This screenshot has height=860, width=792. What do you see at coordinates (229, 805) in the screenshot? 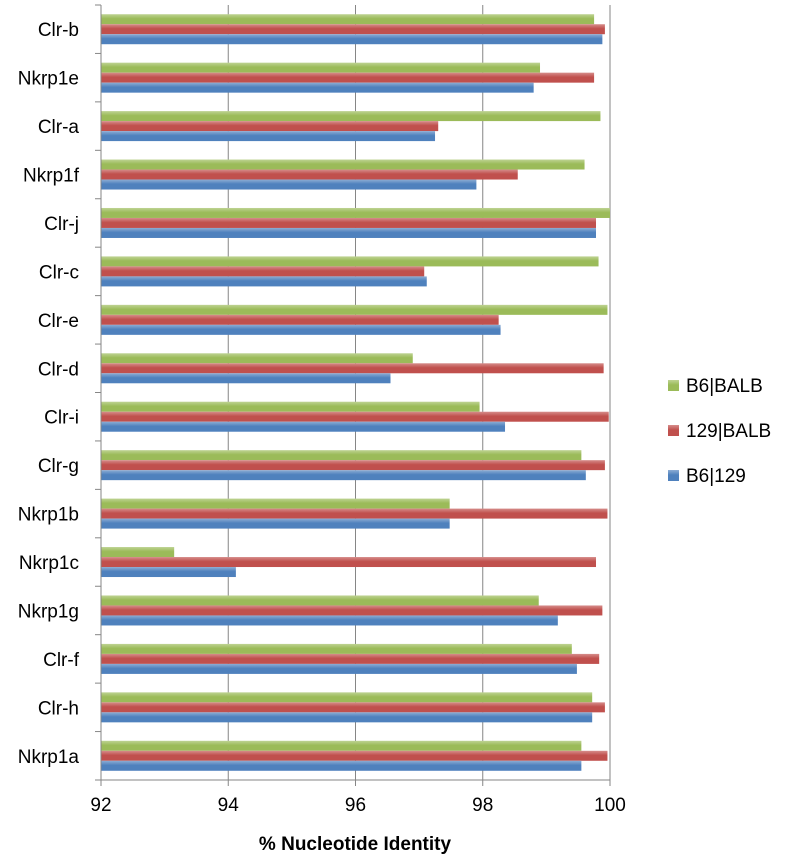
I see `x-tick-label: 94` at bounding box center [229, 805].